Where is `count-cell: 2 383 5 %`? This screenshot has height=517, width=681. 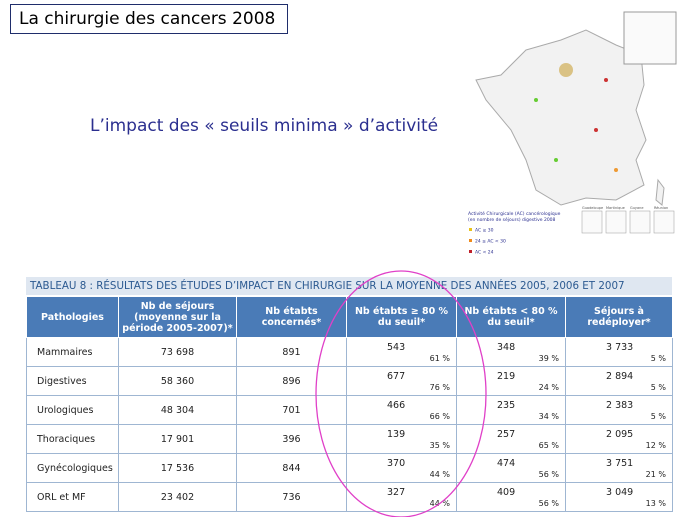 count-cell: 2 383 5 % is located at coordinates (619, 410).